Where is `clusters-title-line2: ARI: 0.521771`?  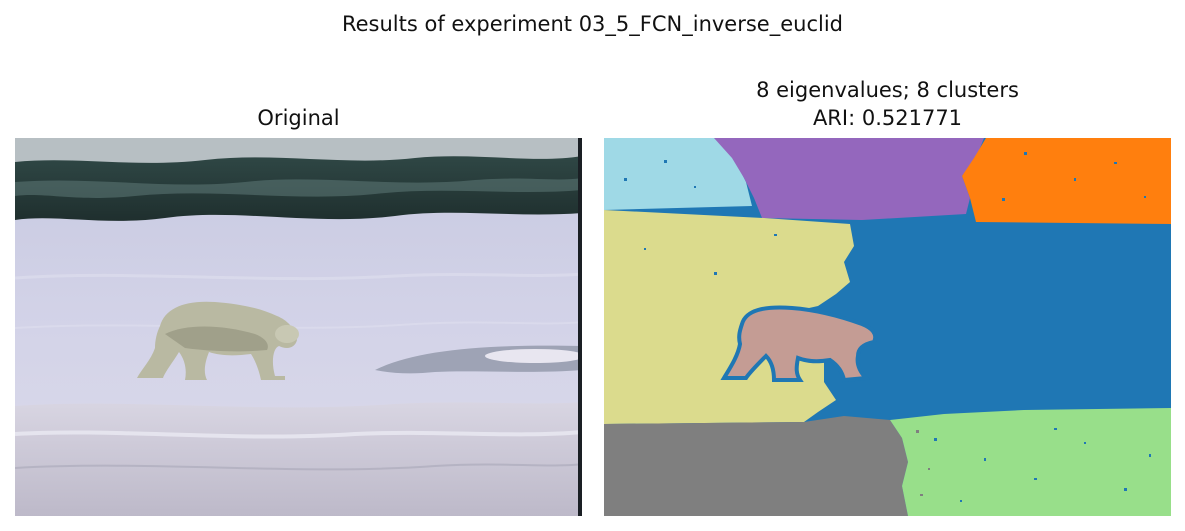 clusters-title-line2: ARI: 0.521771 is located at coordinates (887, 118).